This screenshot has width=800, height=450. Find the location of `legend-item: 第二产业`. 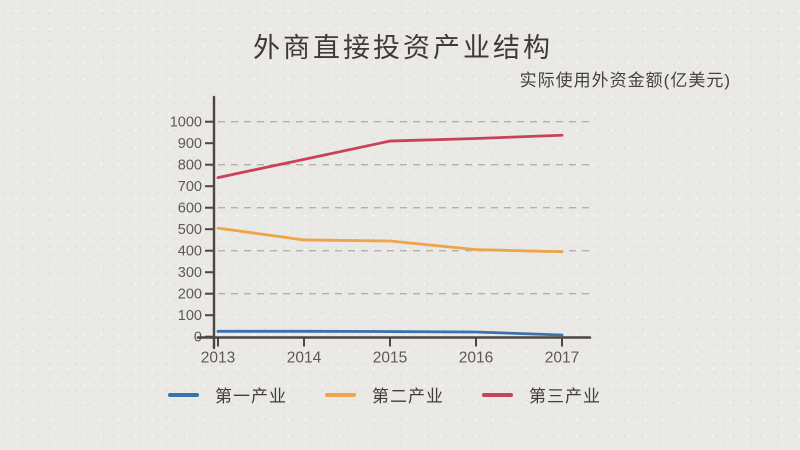

legend-item: 第二产业 is located at coordinates (384, 394).